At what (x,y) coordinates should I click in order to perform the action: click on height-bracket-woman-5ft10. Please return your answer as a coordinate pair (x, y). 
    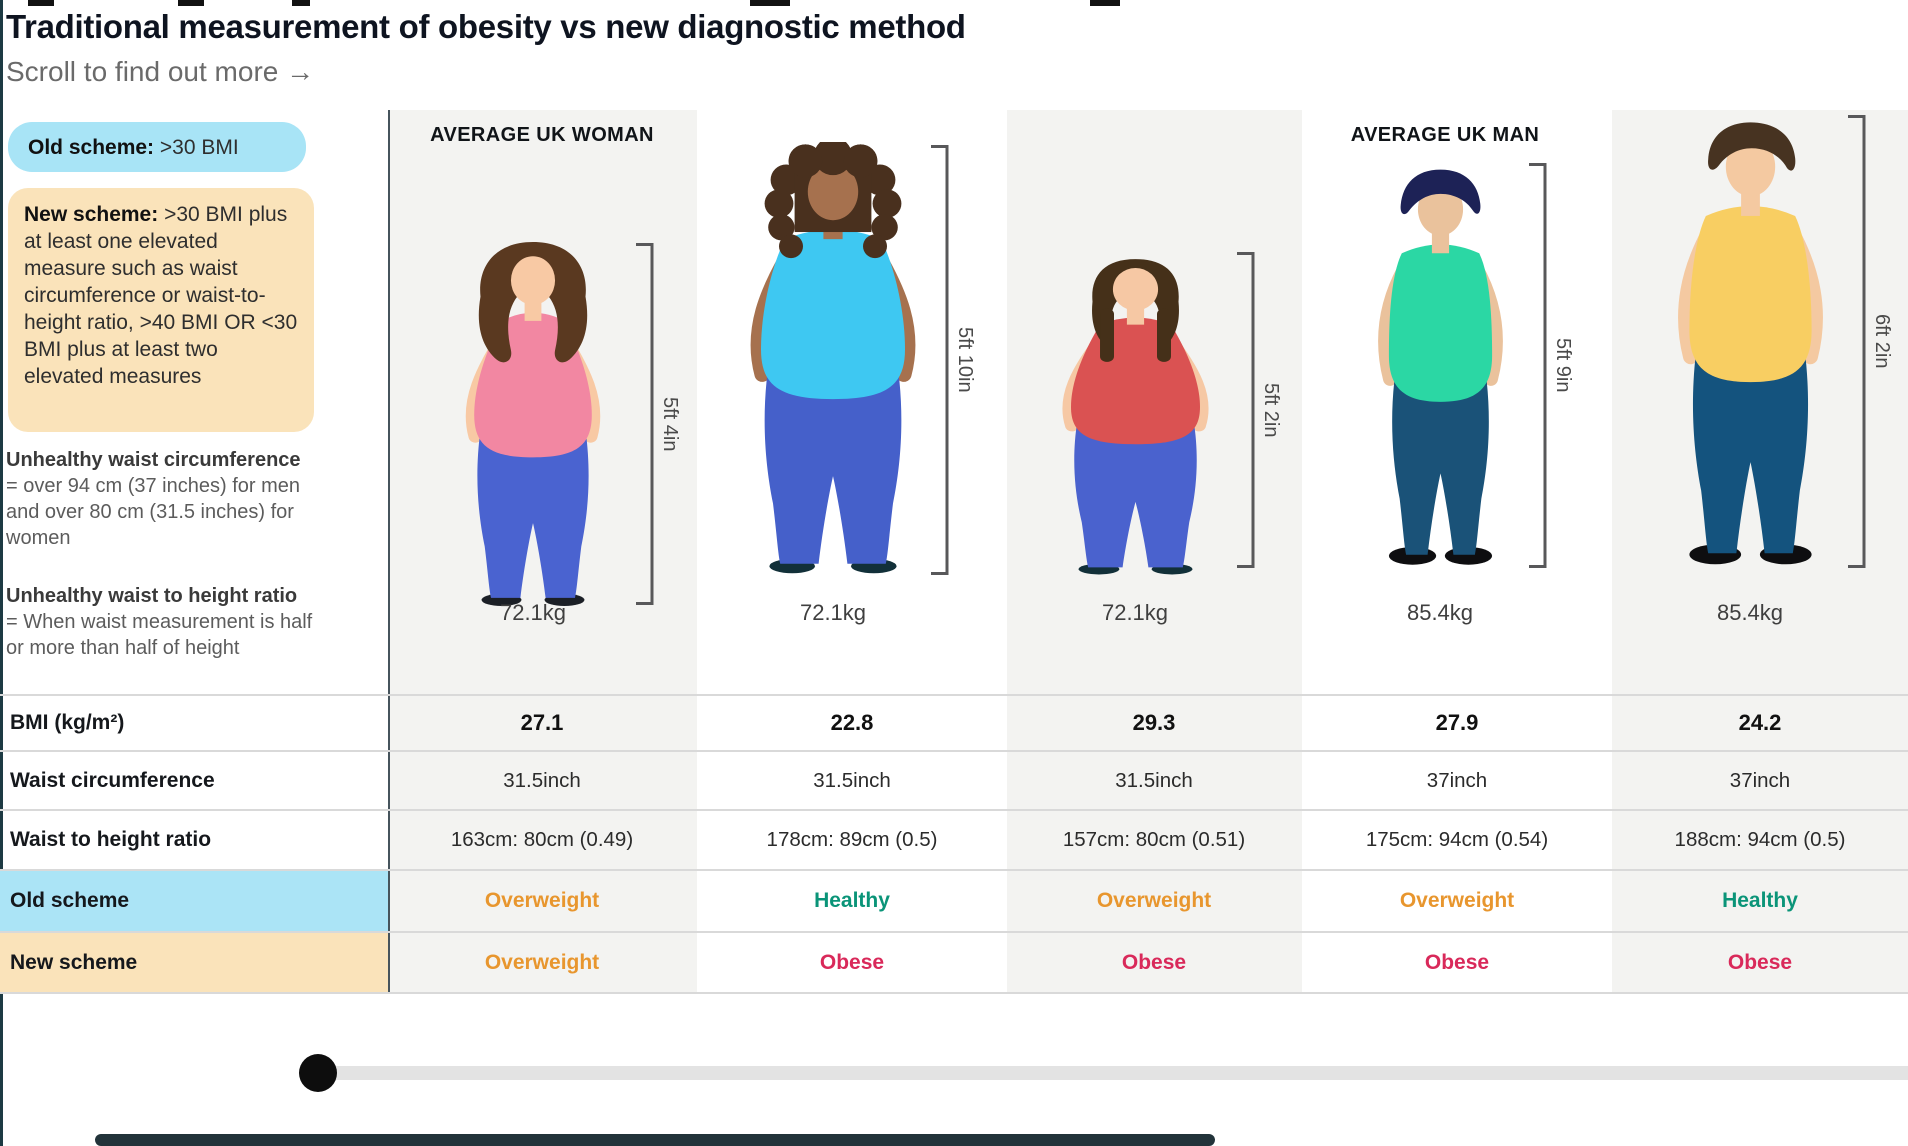
    Looking at the image, I should click on (939, 360).